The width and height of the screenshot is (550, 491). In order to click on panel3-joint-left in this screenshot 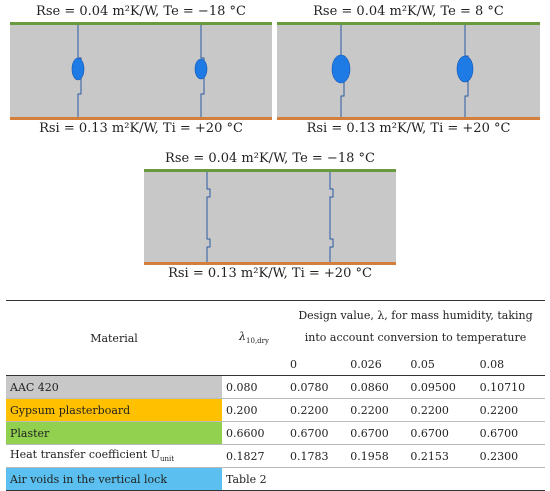, I will do `click(208, 217)`.